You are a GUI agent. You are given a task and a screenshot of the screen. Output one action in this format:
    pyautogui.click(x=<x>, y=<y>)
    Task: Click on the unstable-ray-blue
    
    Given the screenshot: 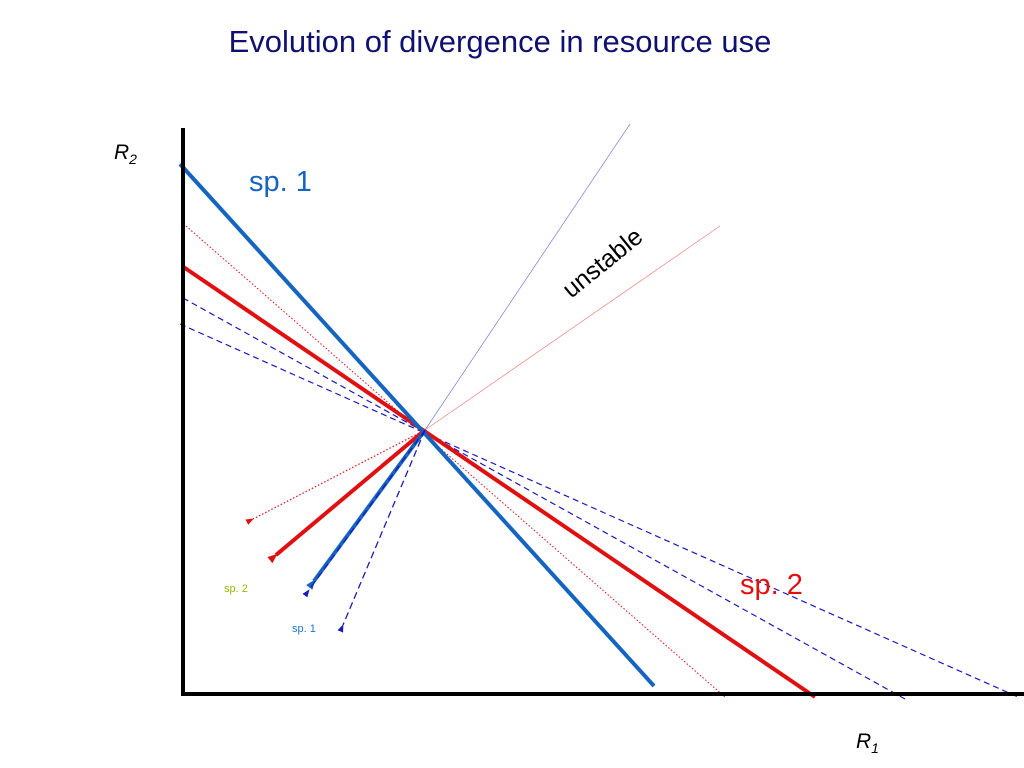 What is the action you would take?
    pyautogui.click(x=527, y=277)
    